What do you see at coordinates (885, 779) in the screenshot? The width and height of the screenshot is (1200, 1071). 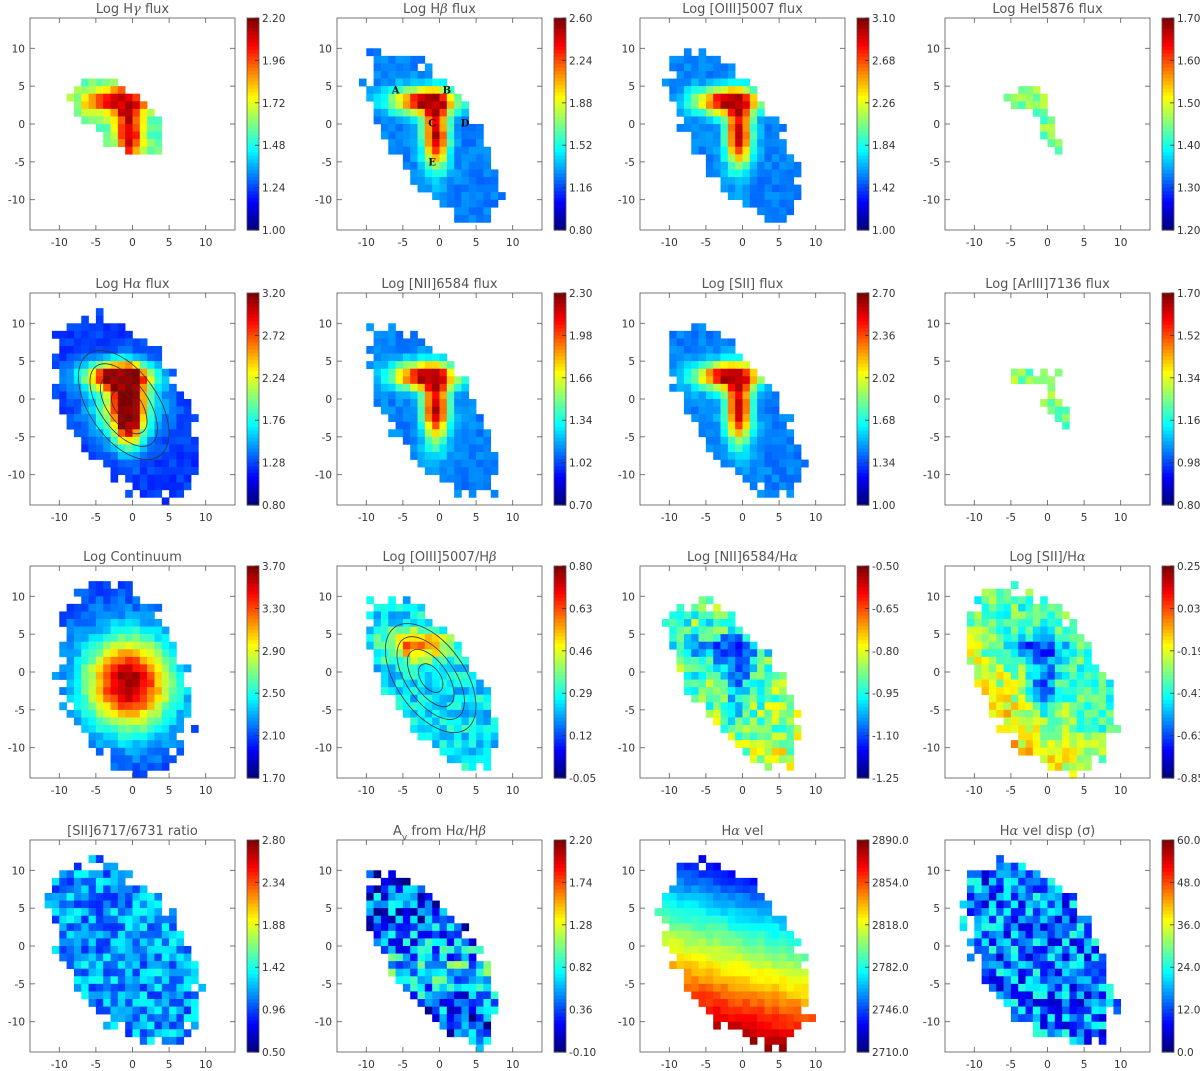 I see `colorbar-tick-label: -1.25` at bounding box center [885, 779].